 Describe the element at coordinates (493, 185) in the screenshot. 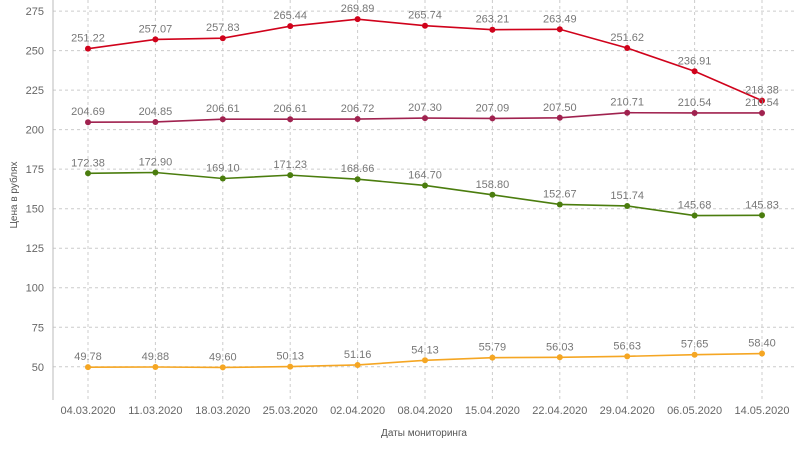

I see `data-label: 158.80` at that location.